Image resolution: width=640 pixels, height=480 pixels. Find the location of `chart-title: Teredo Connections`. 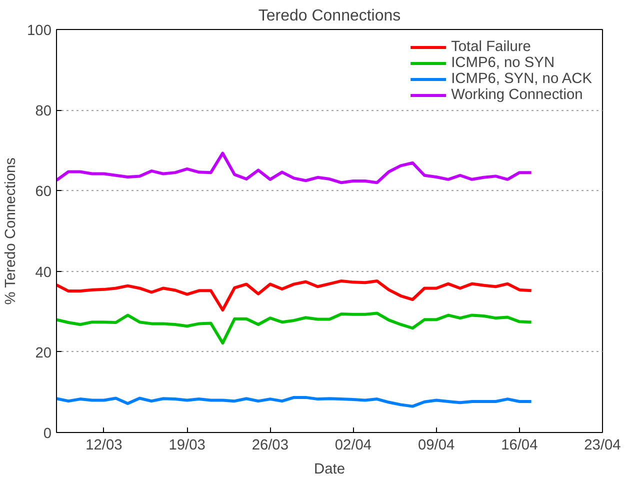

chart-title: Teredo Connections is located at coordinates (329, 16).